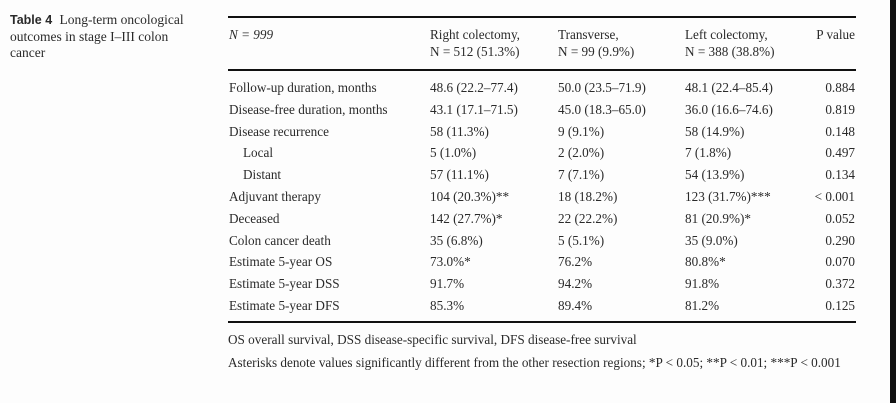 This screenshot has height=403, width=896. I want to click on header-rule, so click(542, 70).